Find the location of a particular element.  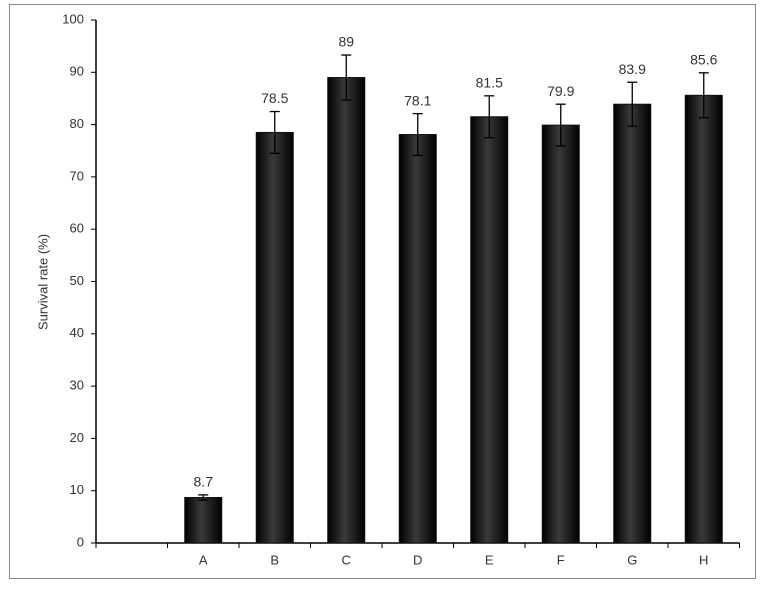

y-tick-label: 0 is located at coordinates (80, 541).